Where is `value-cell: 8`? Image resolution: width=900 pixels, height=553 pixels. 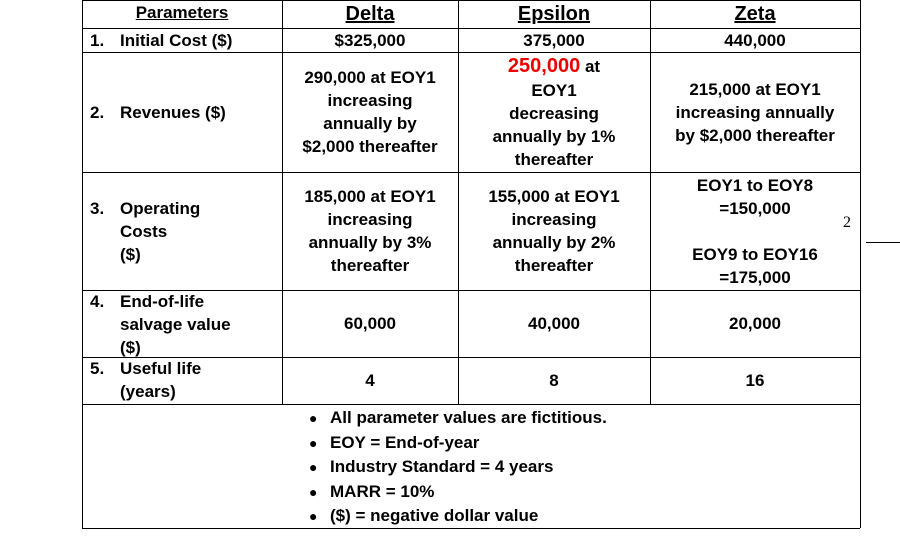 value-cell: 8 is located at coordinates (554, 380).